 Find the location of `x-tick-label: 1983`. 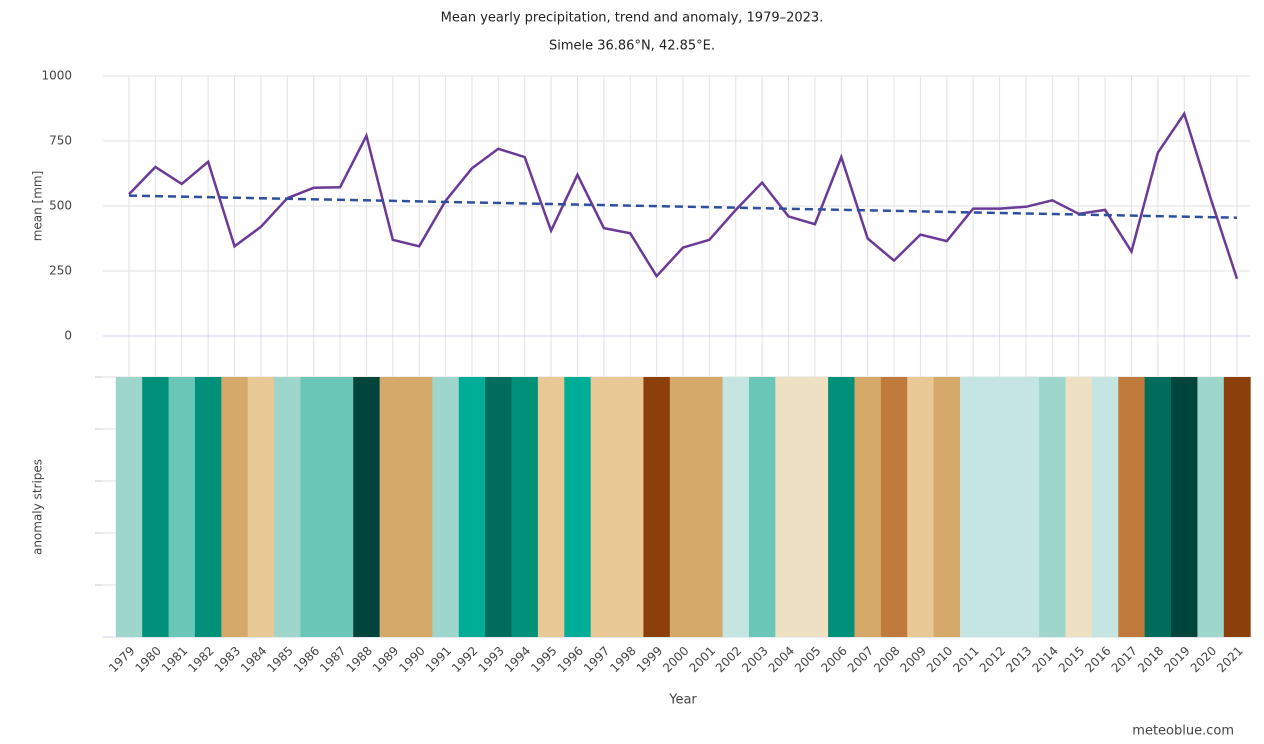

x-tick-label: 1983 is located at coordinates (227, 659).